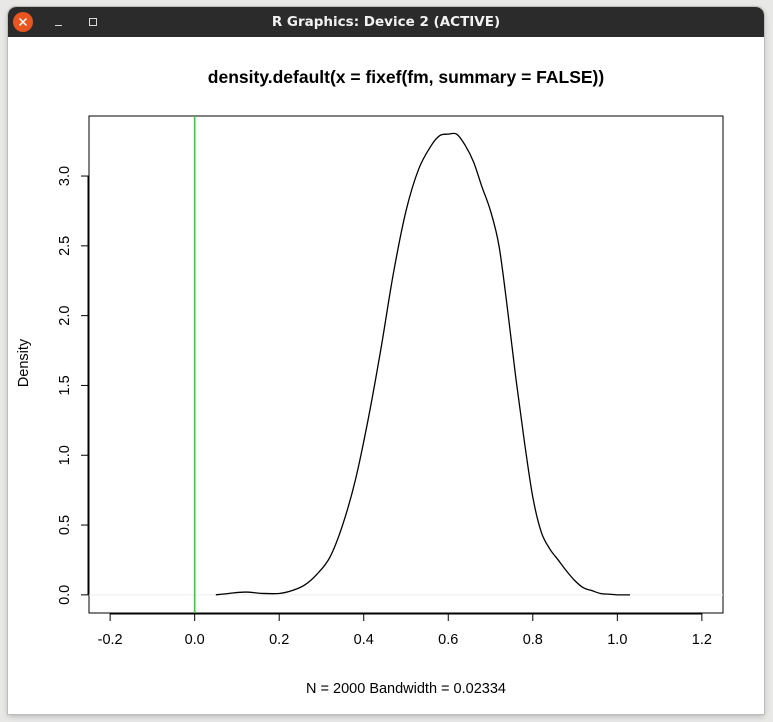 The height and width of the screenshot is (722, 773). Describe the element at coordinates (24, 362) in the screenshot. I see `y-axis-label: Density` at that location.